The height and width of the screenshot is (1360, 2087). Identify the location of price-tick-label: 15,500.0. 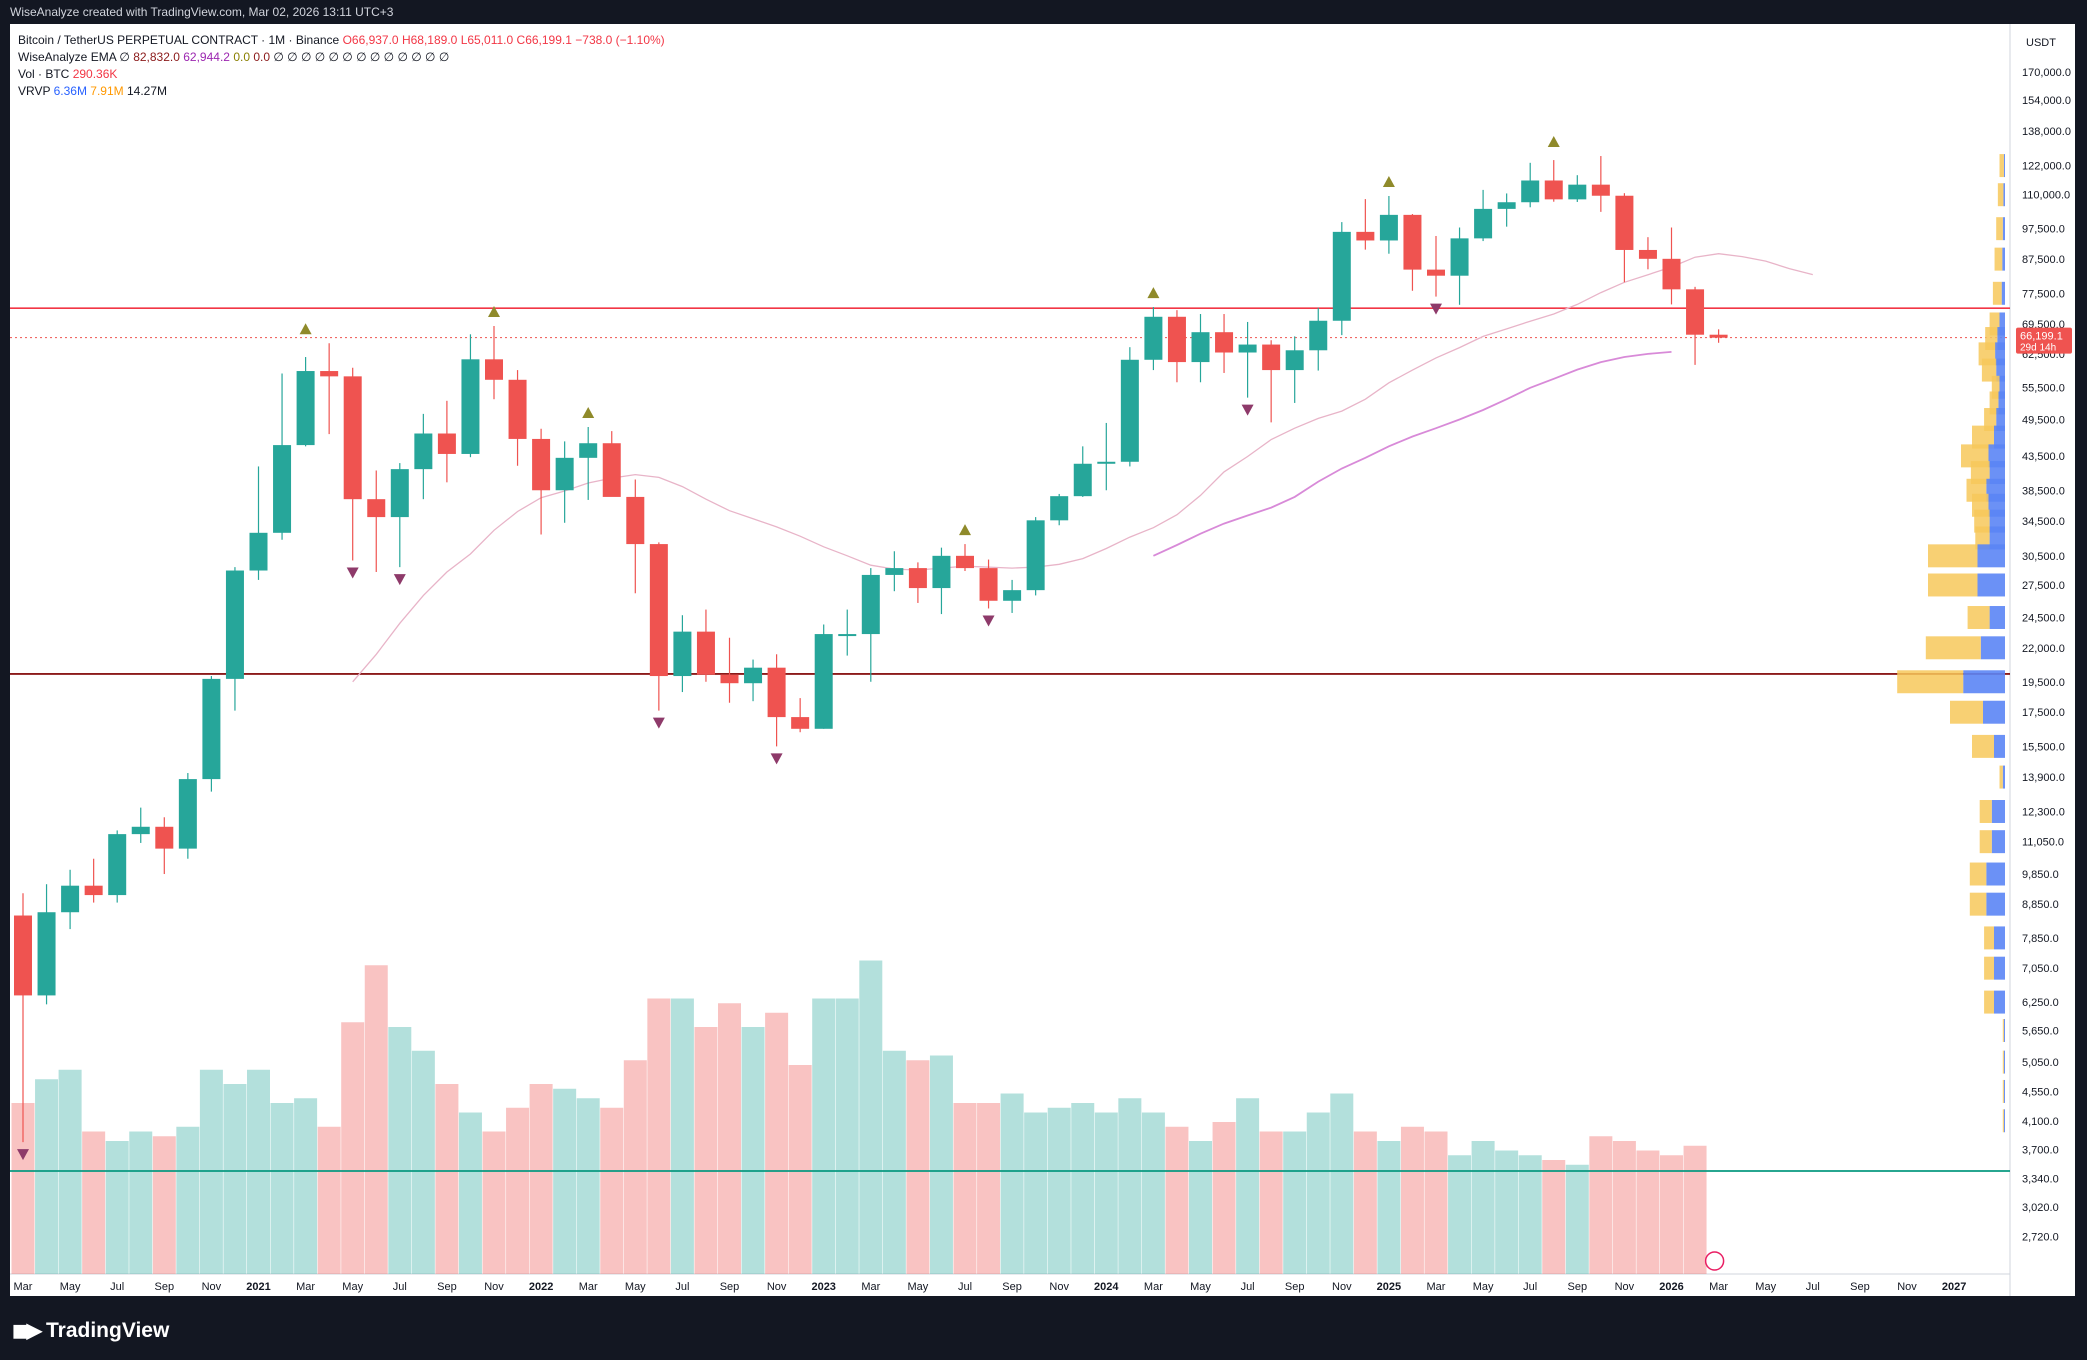
(2043, 747).